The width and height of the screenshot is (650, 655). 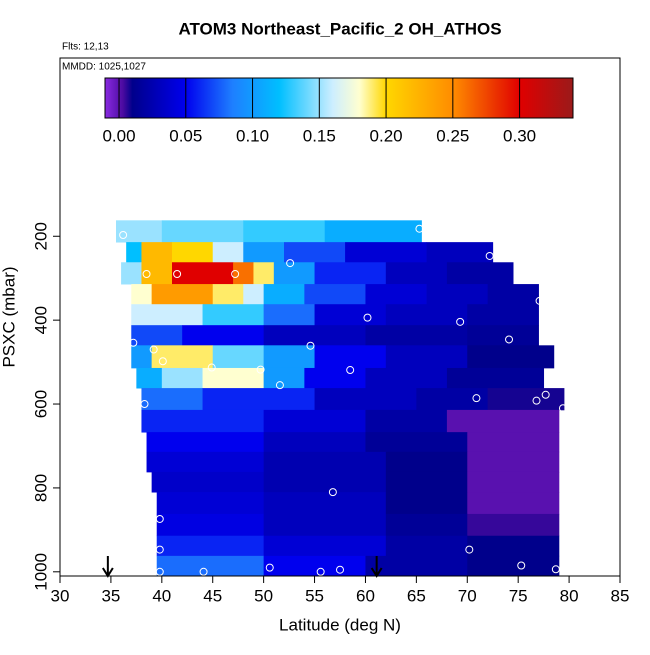 What do you see at coordinates (185, 135) in the screenshot?
I see `colorbar-tick-label: 0.05` at bounding box center [185, 135].